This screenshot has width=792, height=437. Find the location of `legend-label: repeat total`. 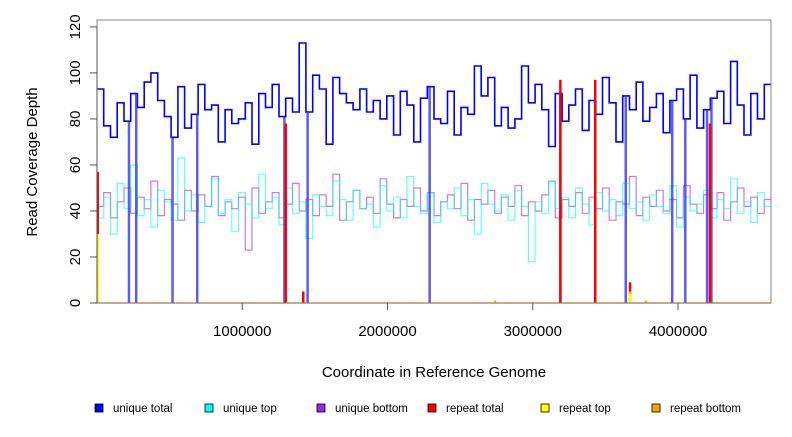

legend-label: repeat total is located at coordinates (475, 409).